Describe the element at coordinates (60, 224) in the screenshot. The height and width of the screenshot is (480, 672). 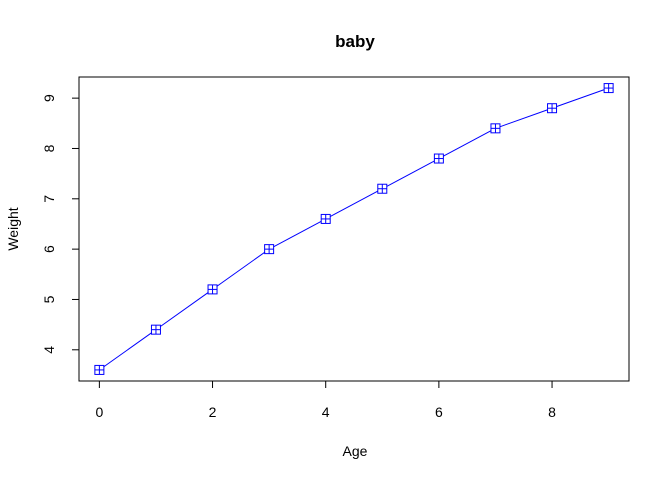
I see `y-axis: 4 5 6 7 8 9` at that location.